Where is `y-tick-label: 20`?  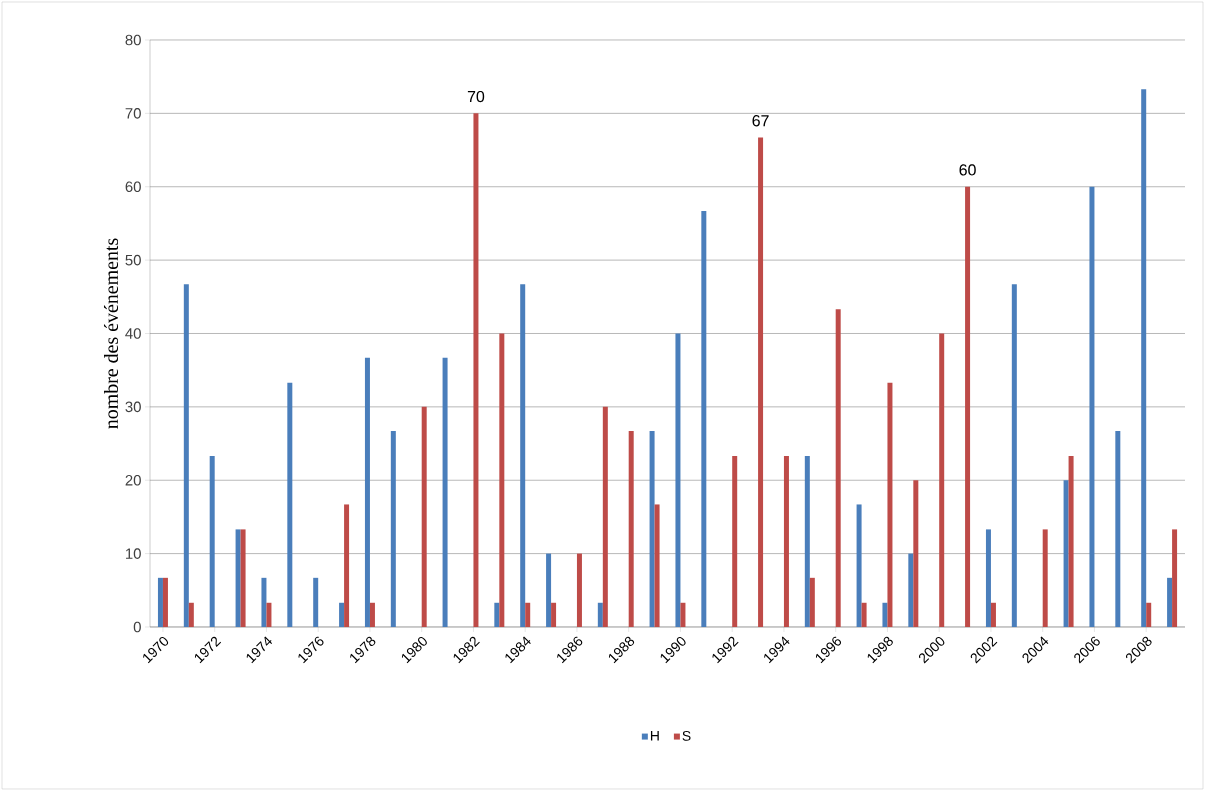
y-tick-label: 20 is located at coordinates (133, 480).